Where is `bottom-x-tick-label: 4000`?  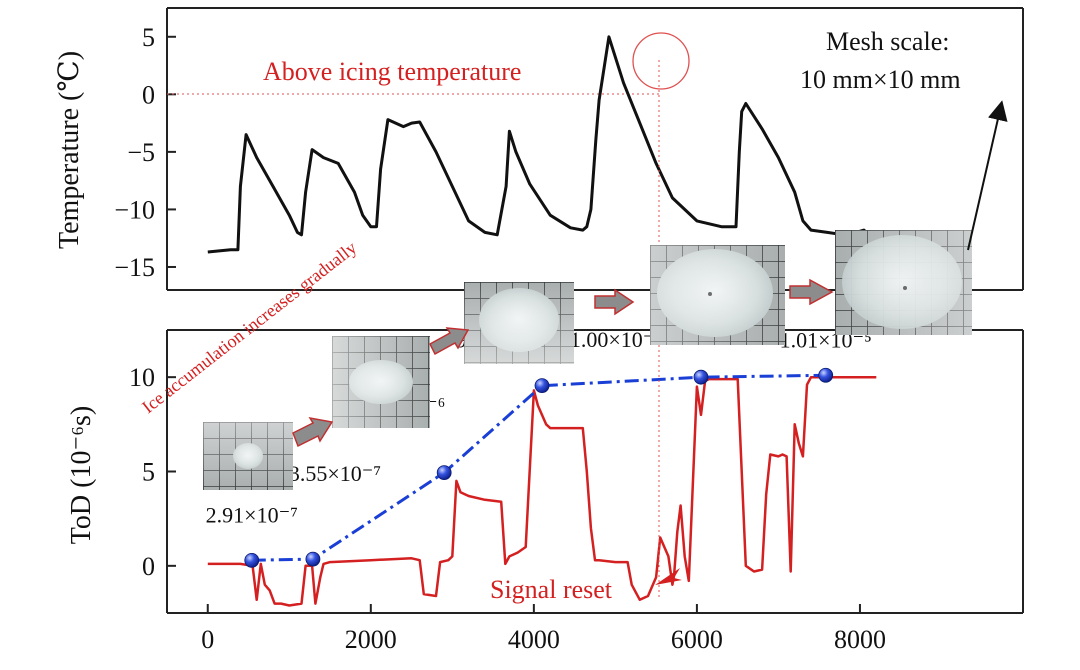
bottom-x-tick-label: 4000 is located at coordinates (534, 639).